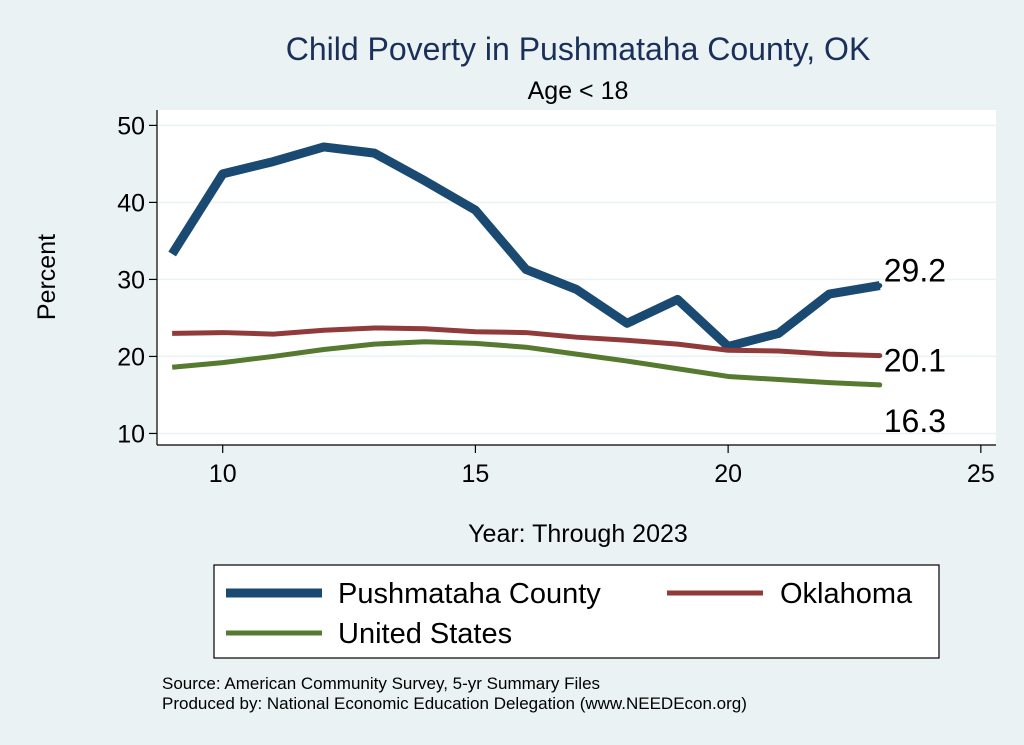  I want to click on series-line-united-states, so click(525, 363).